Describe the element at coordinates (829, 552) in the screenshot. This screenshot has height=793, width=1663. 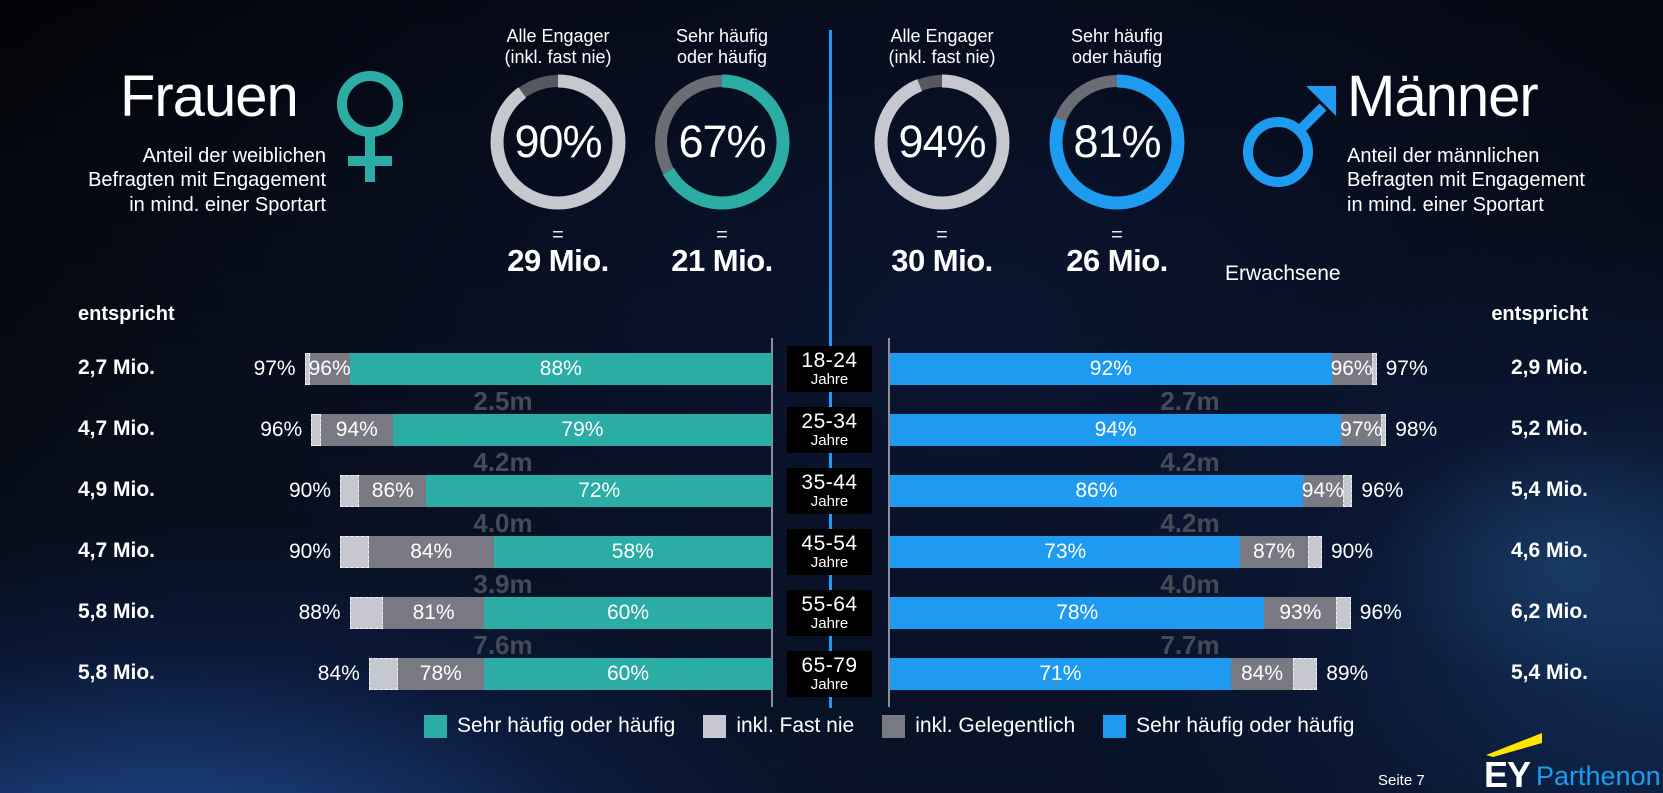
I see `age-group-label: 45-54 Jahre` at that location.